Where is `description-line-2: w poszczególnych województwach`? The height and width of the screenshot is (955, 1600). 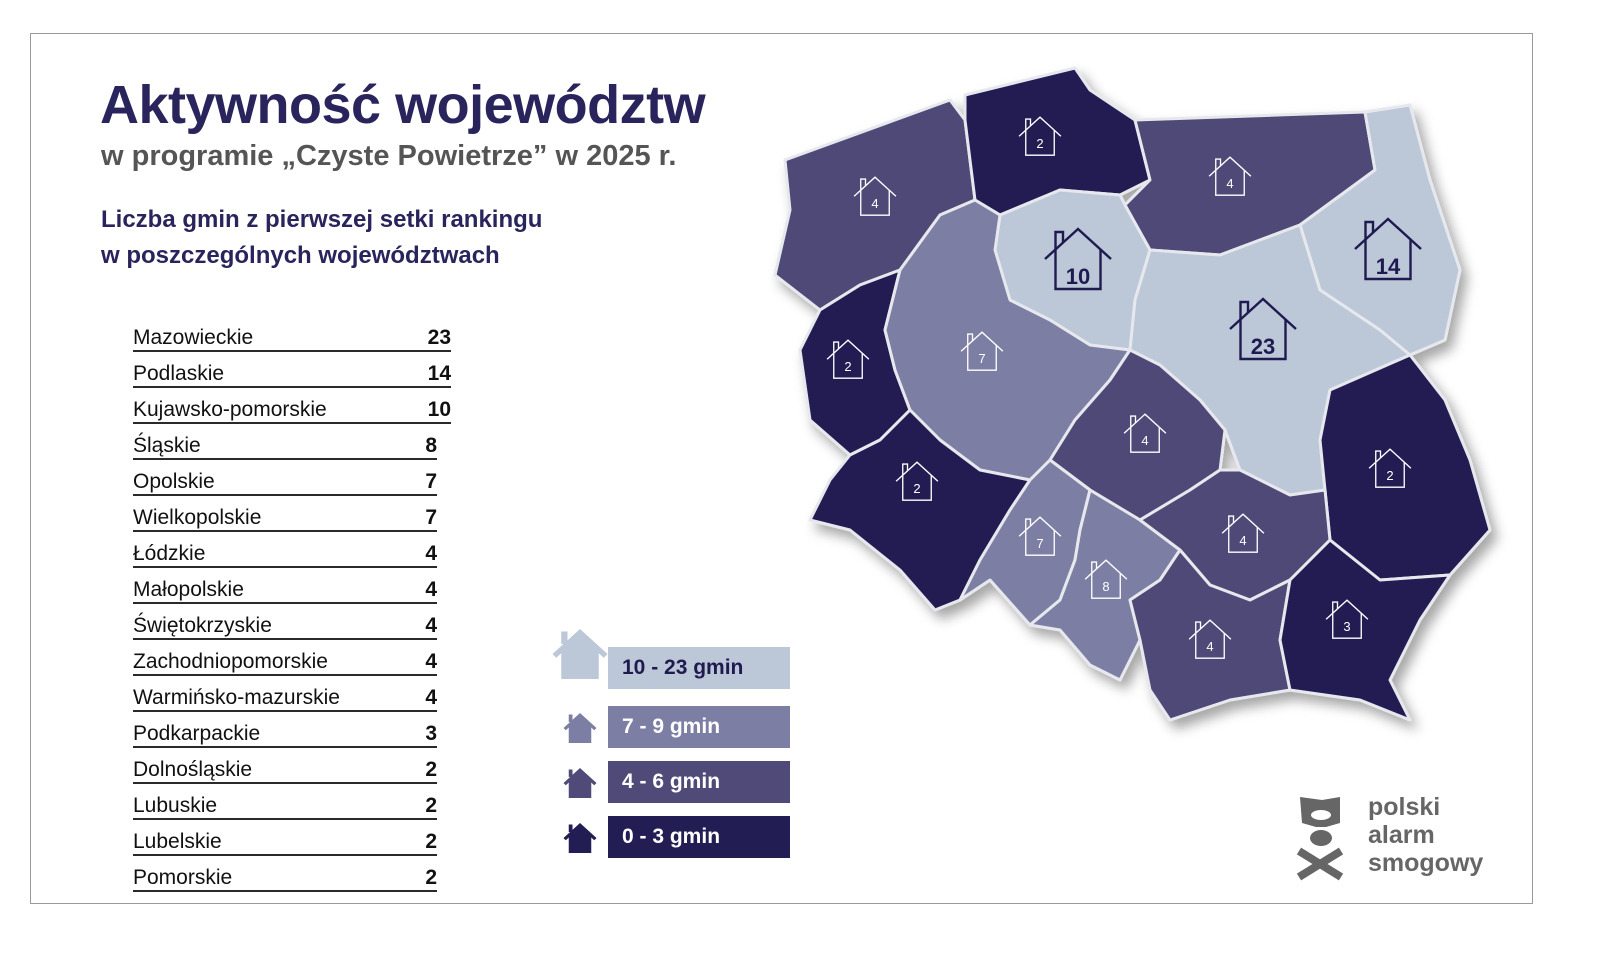 description-line-2: w poszczególnych województwach is located at coordinates (300, 255).